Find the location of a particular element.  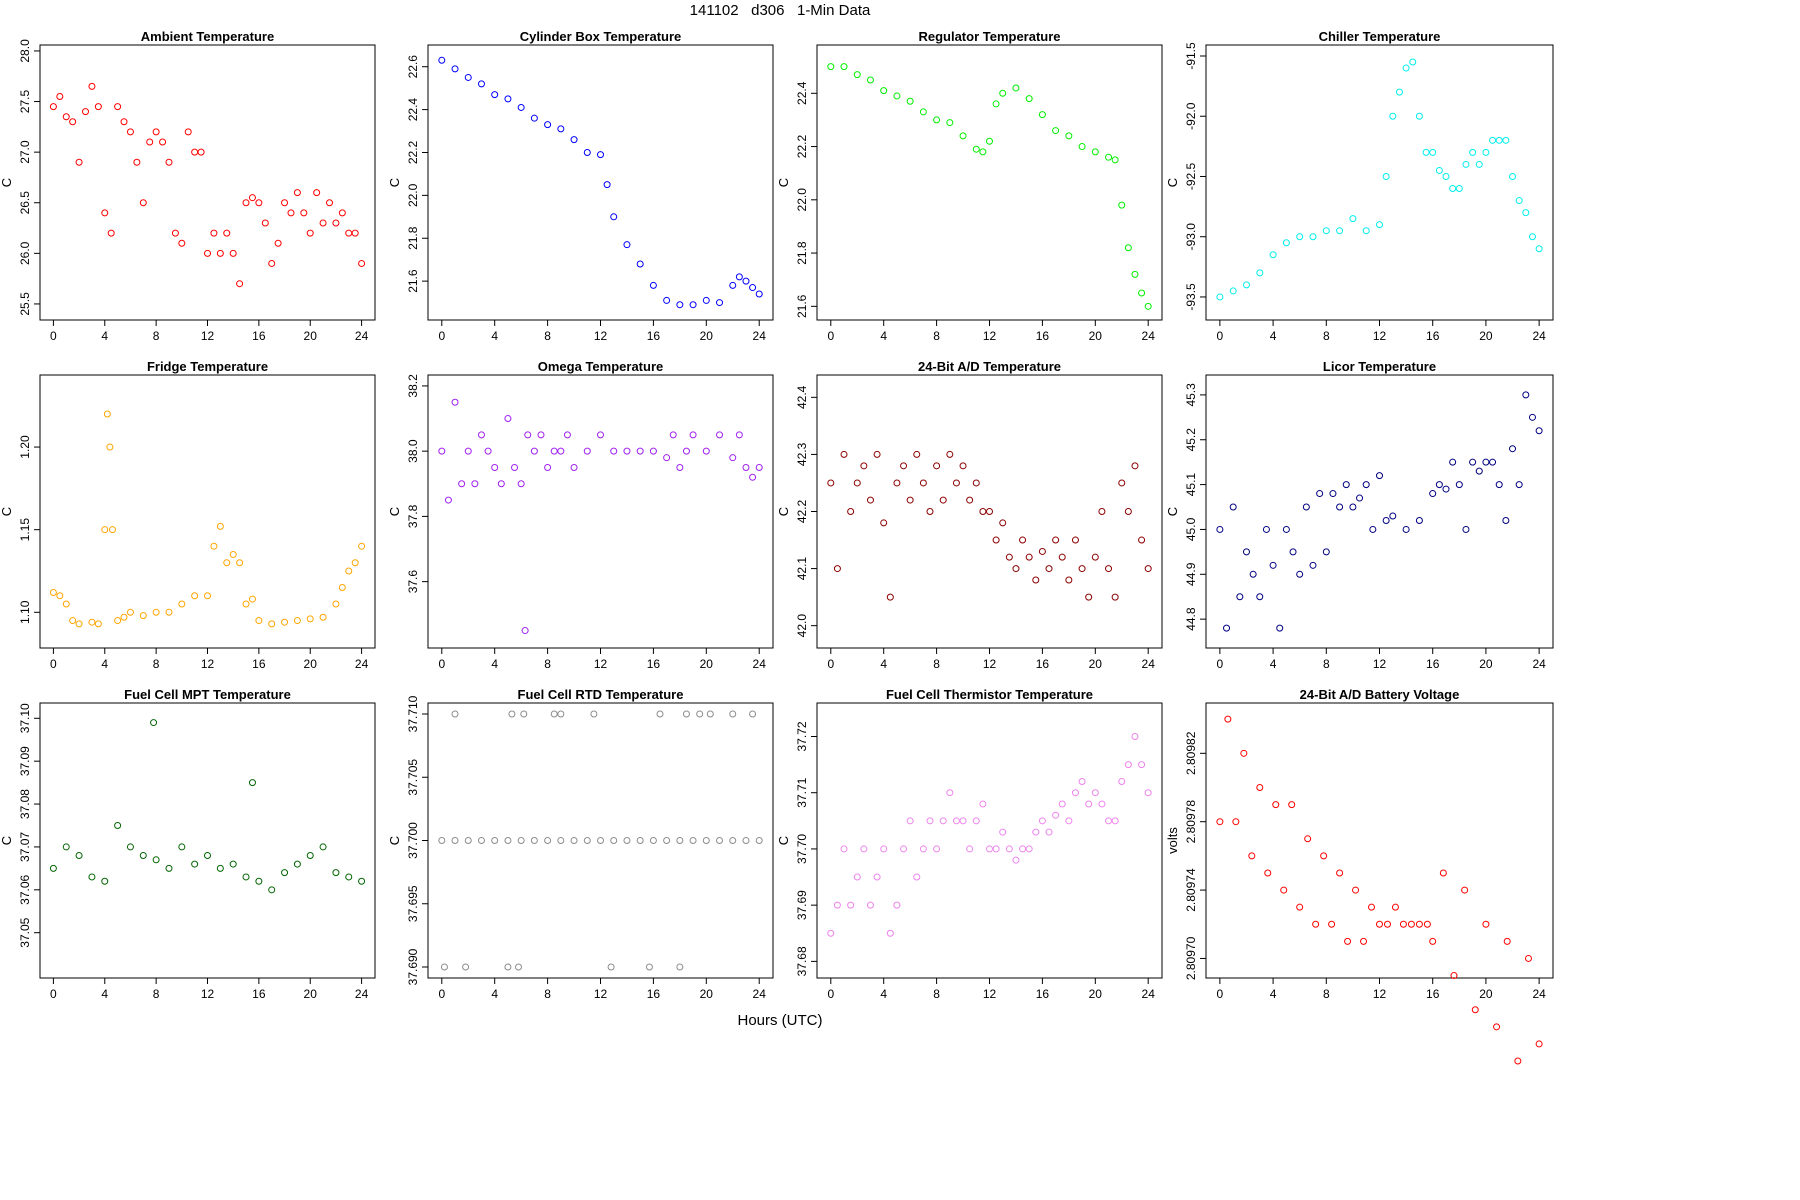

chart-title: Fridge Temperature is located at coordinates (207, 366).